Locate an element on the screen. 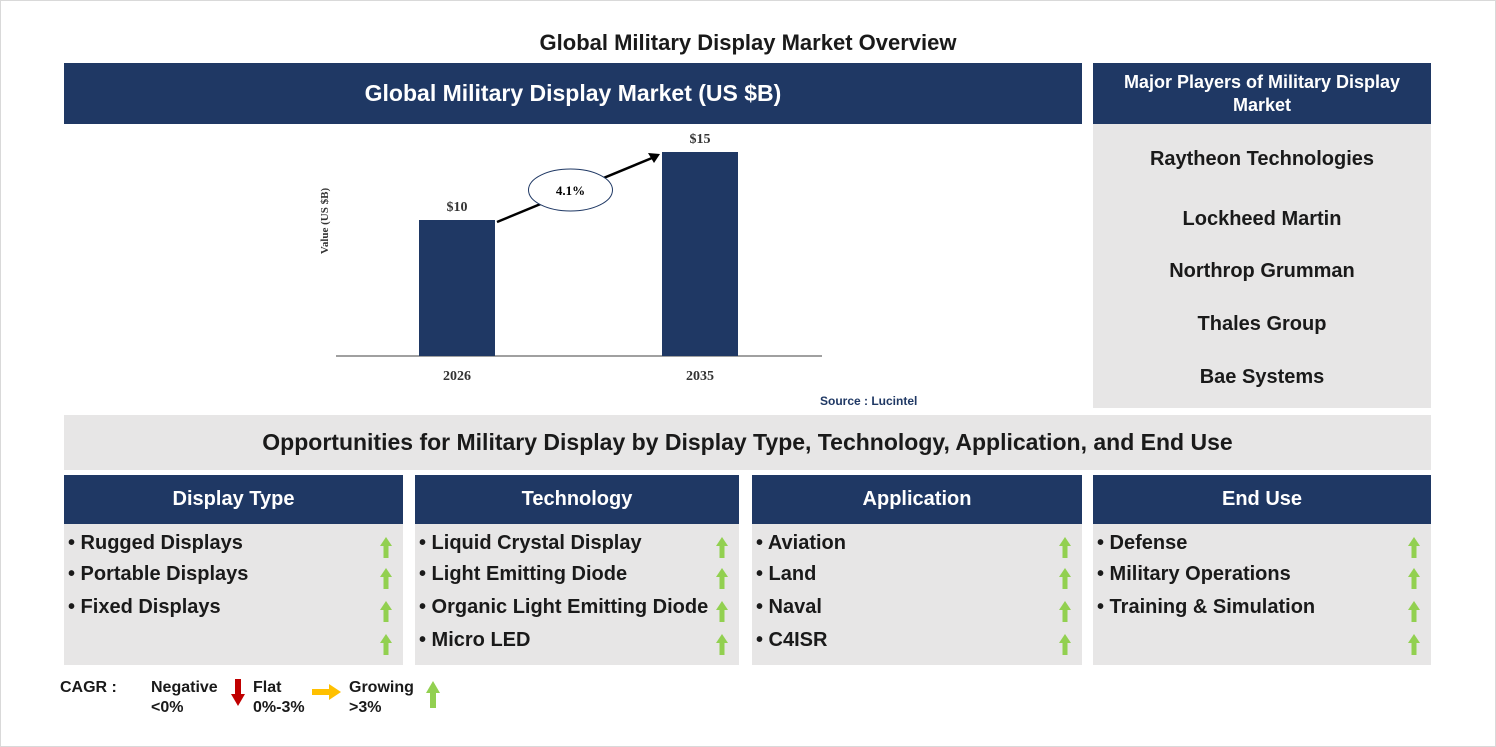  segment-header-application: Application is located at coordinates (917, 499).